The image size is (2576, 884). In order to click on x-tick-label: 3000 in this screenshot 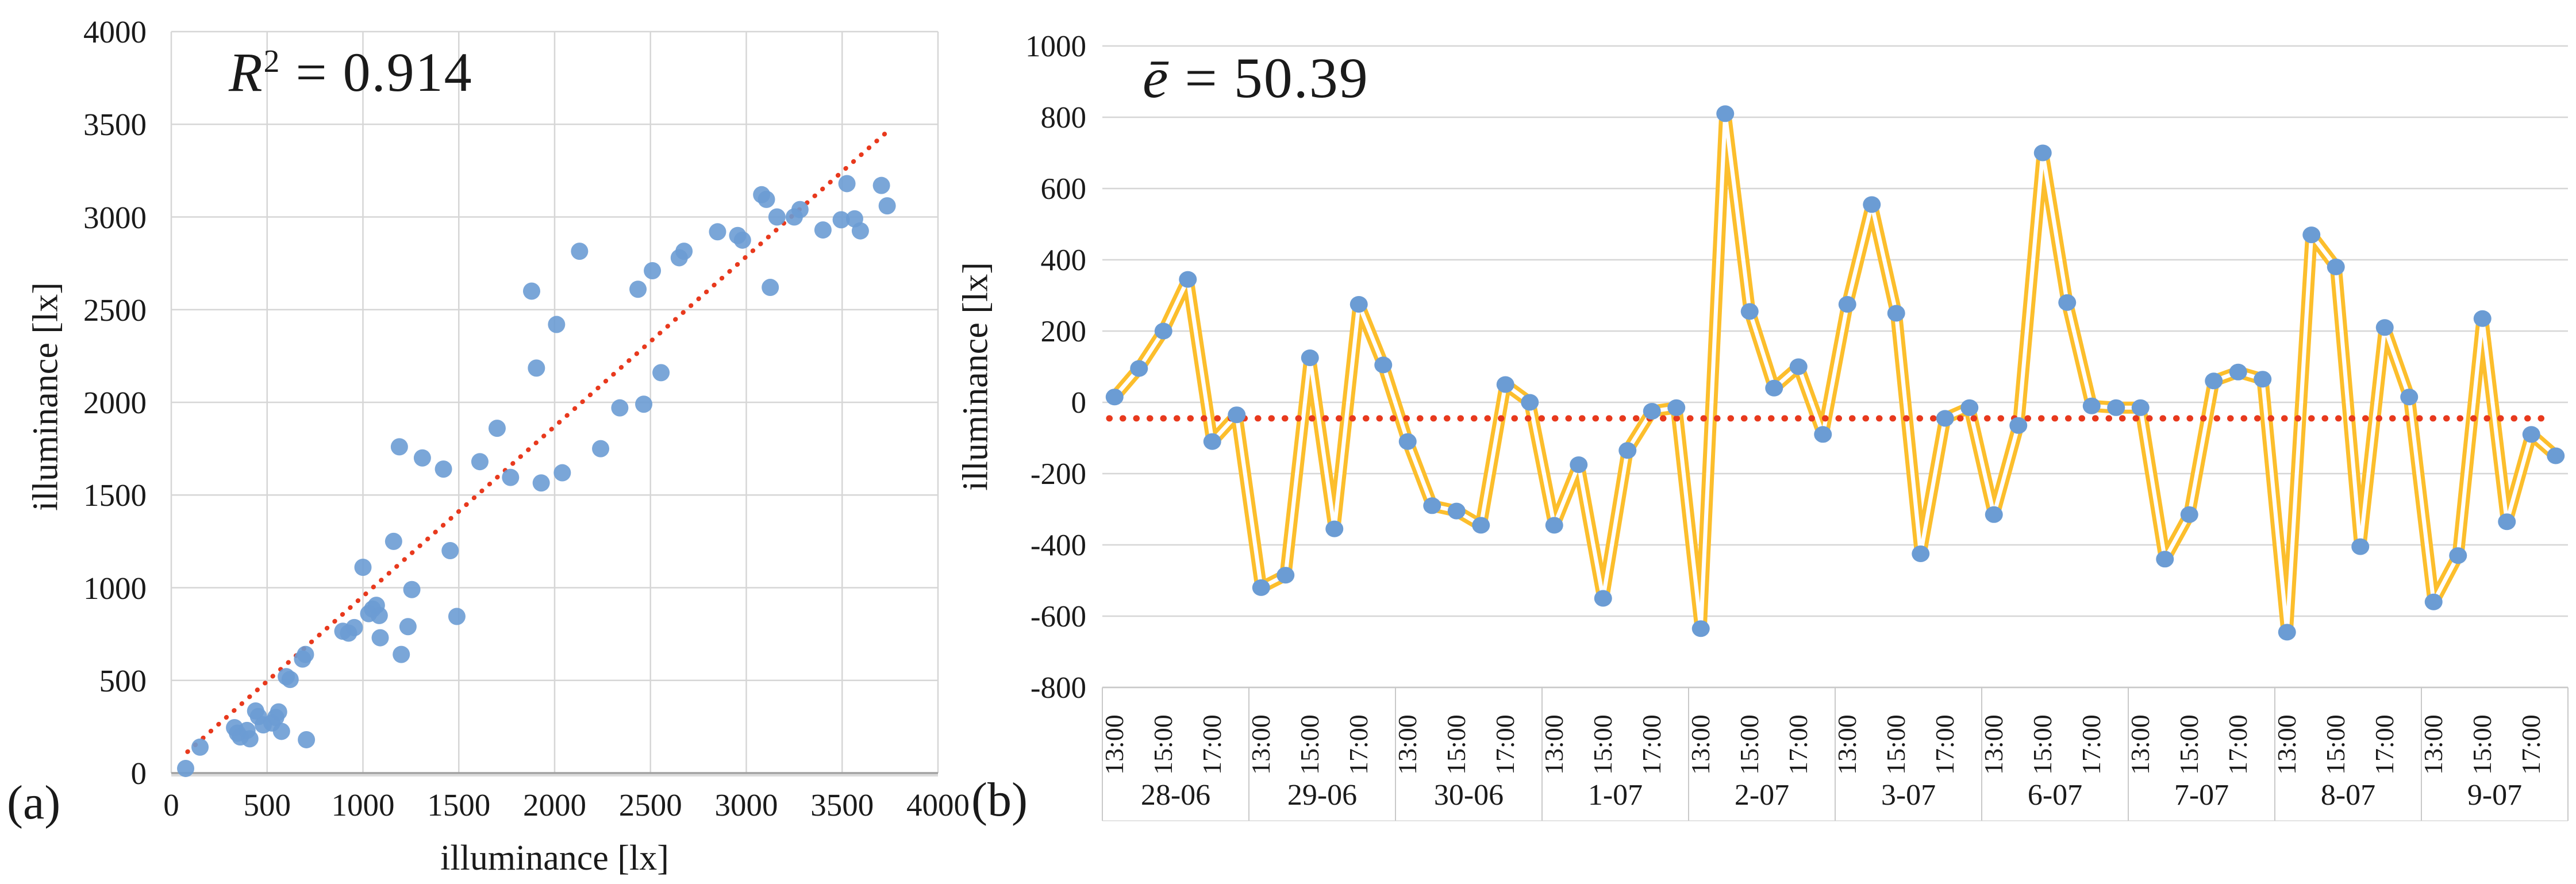, I will do `click(746, 805)`.